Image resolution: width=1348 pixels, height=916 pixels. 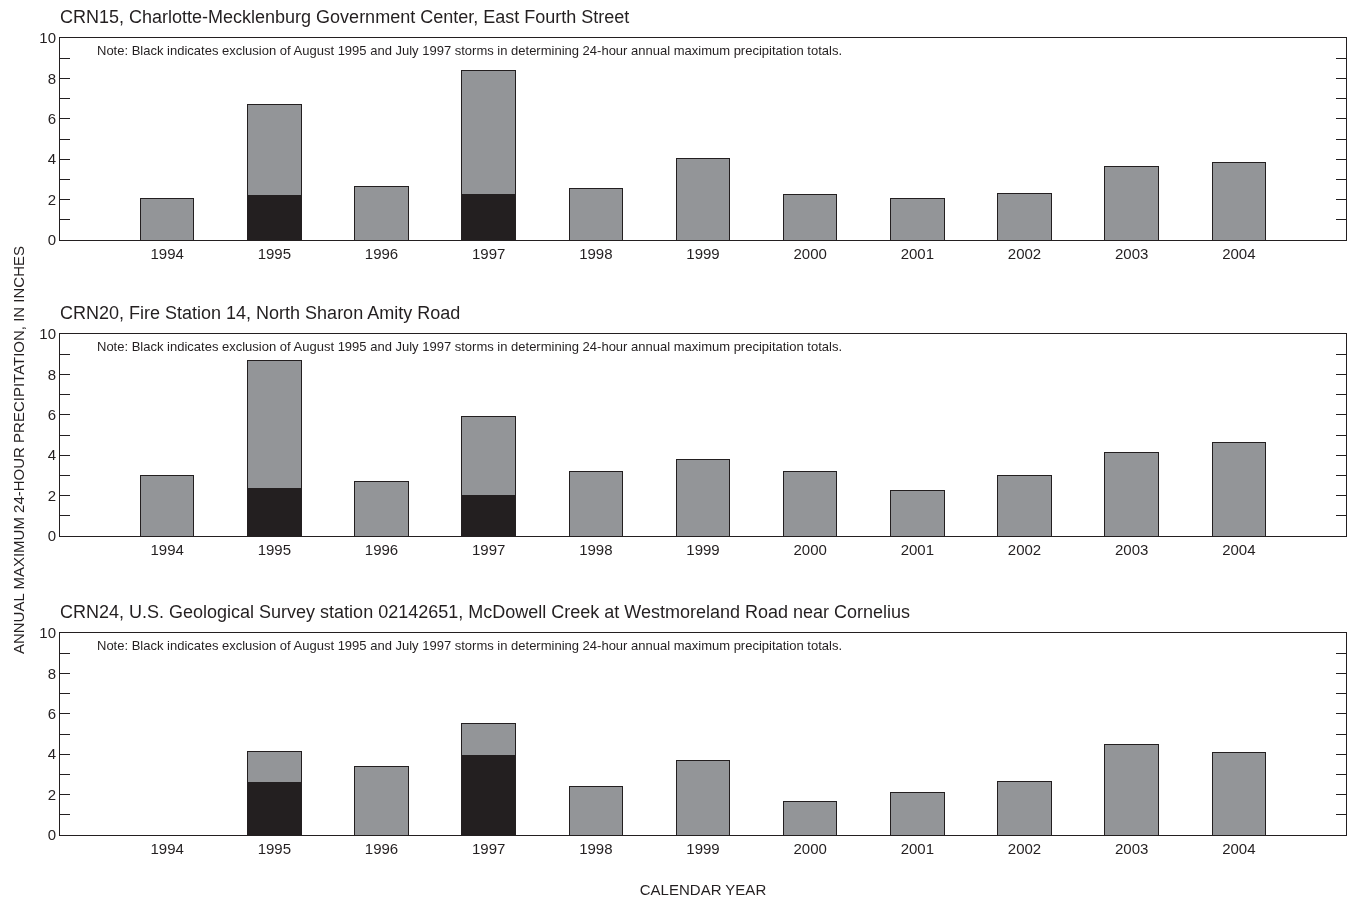 What do you see at coordinates (260, 312) in the screenshot?
I see `chart-title: CRN20, Fire Station 14, North Sharon Amity Road` at bounding box center [260, 312].